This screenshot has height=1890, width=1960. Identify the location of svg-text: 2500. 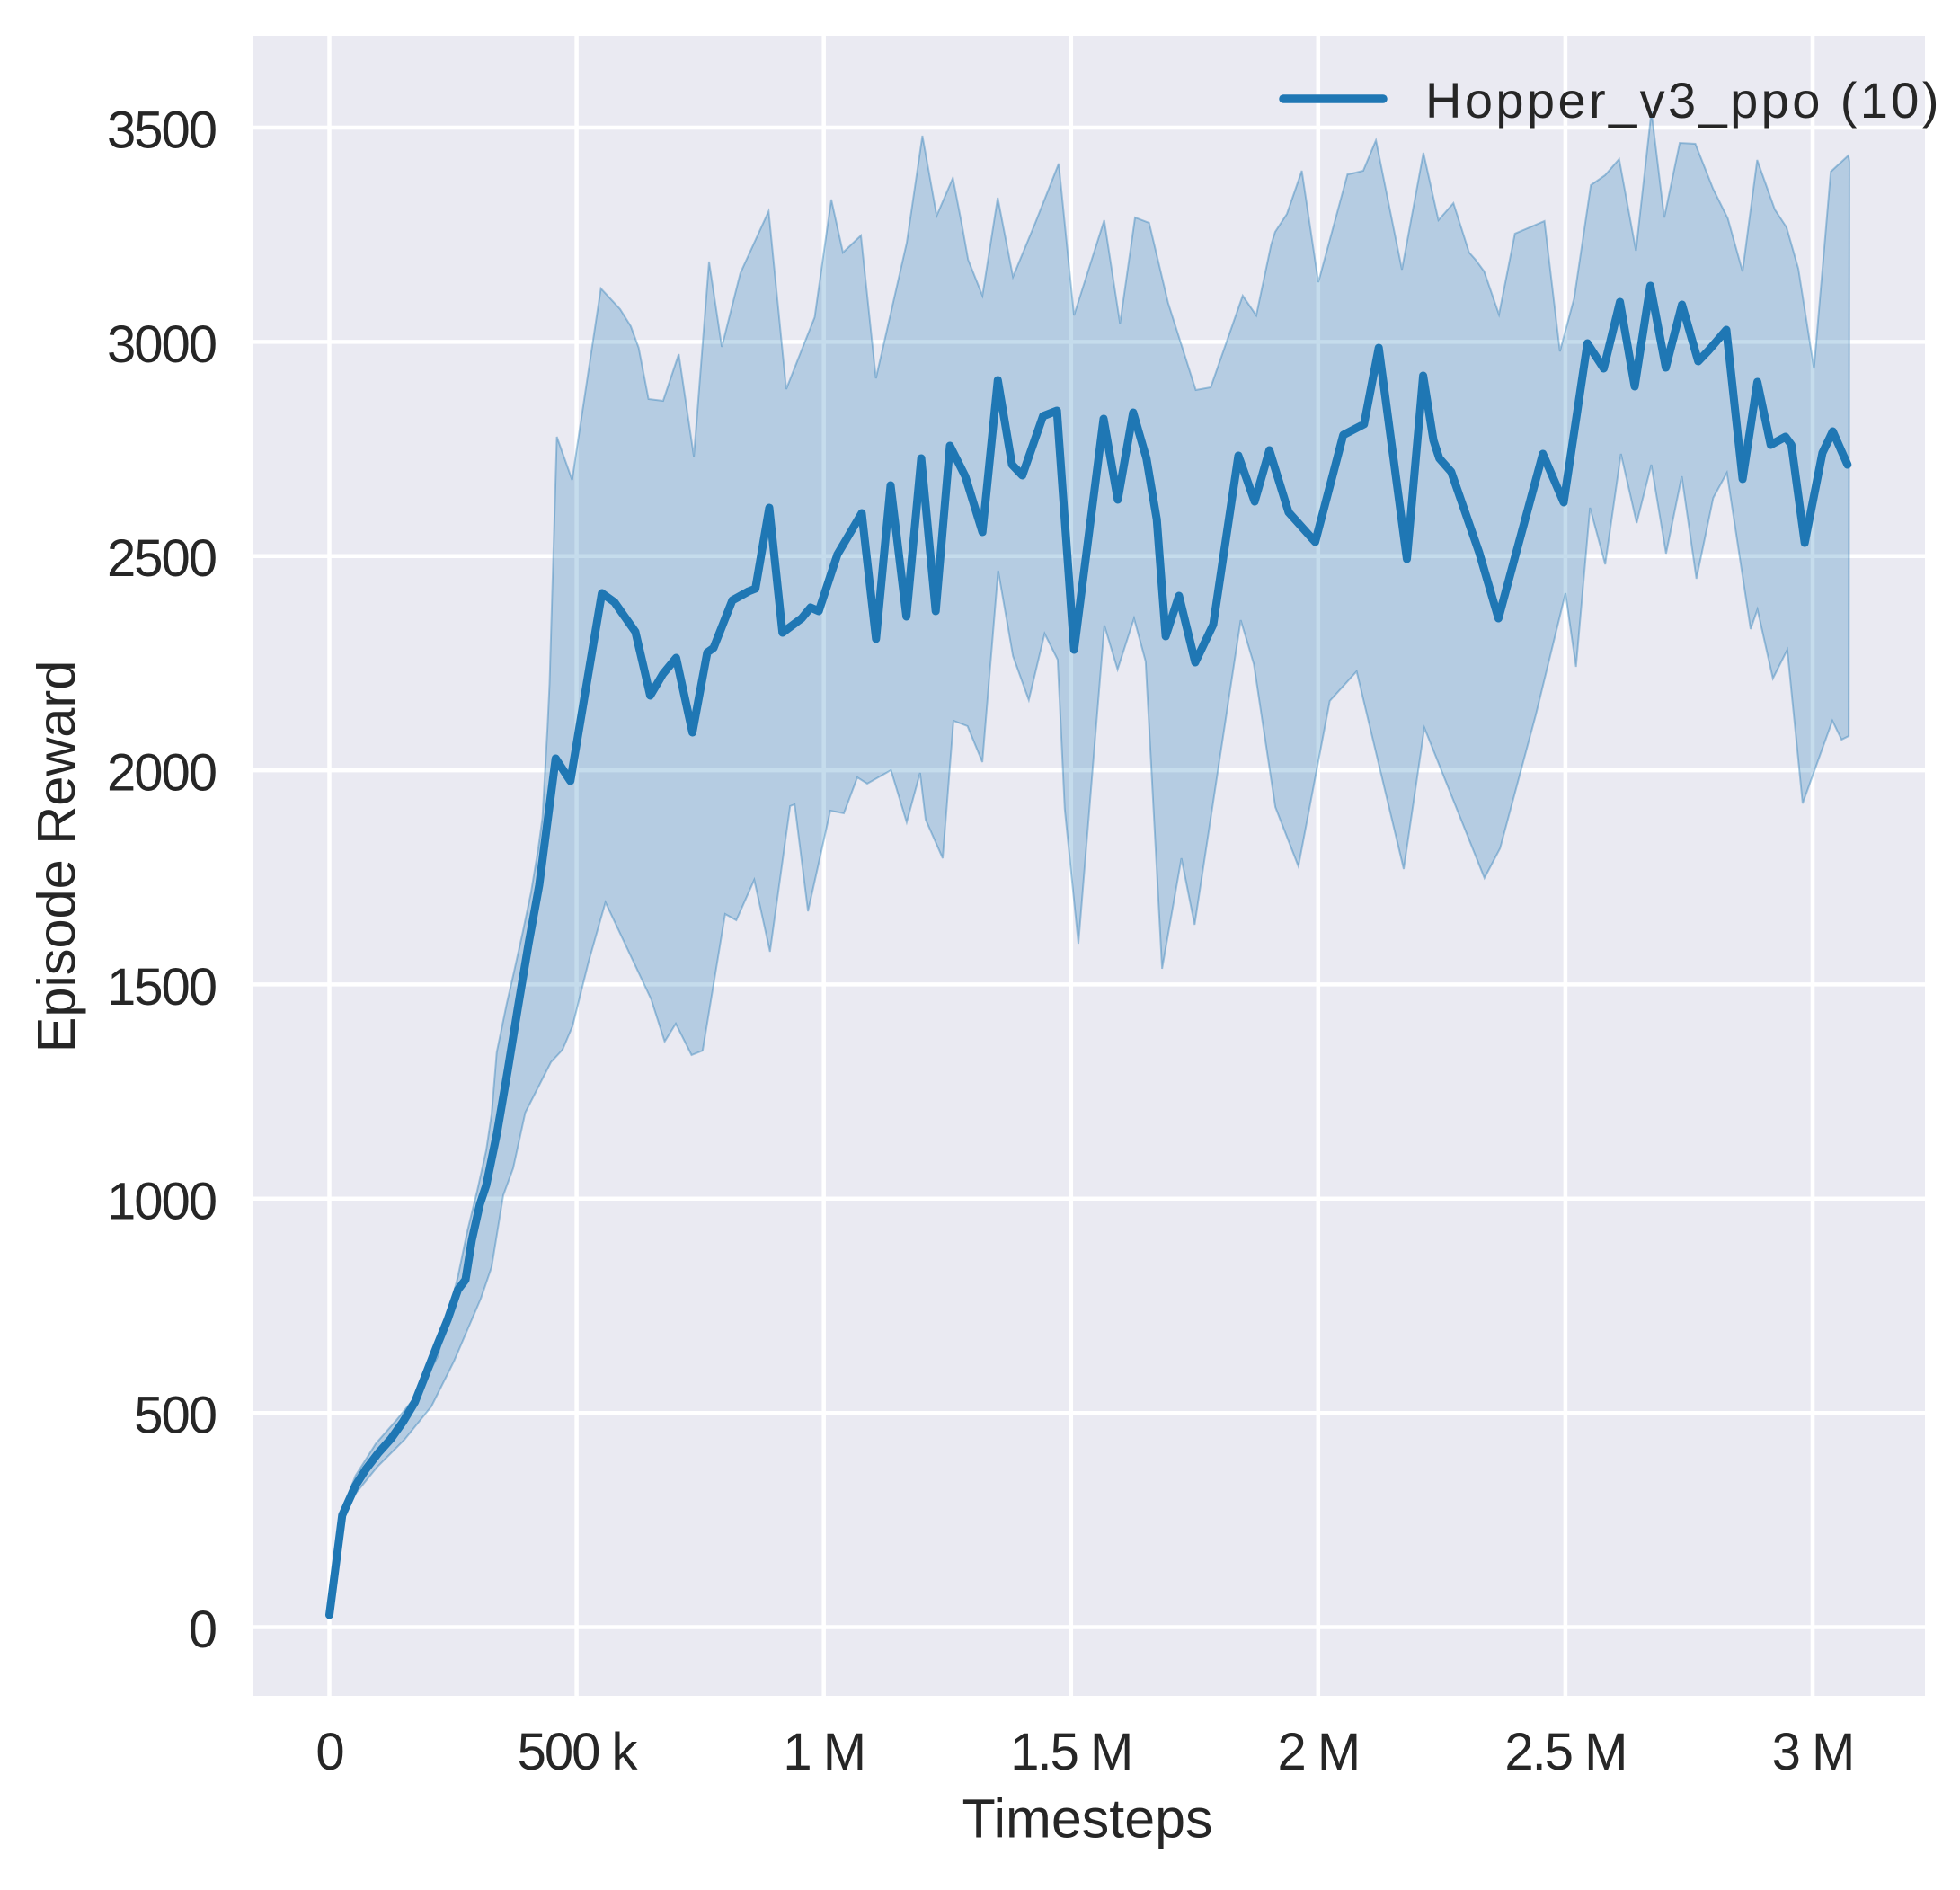
(161, 558).